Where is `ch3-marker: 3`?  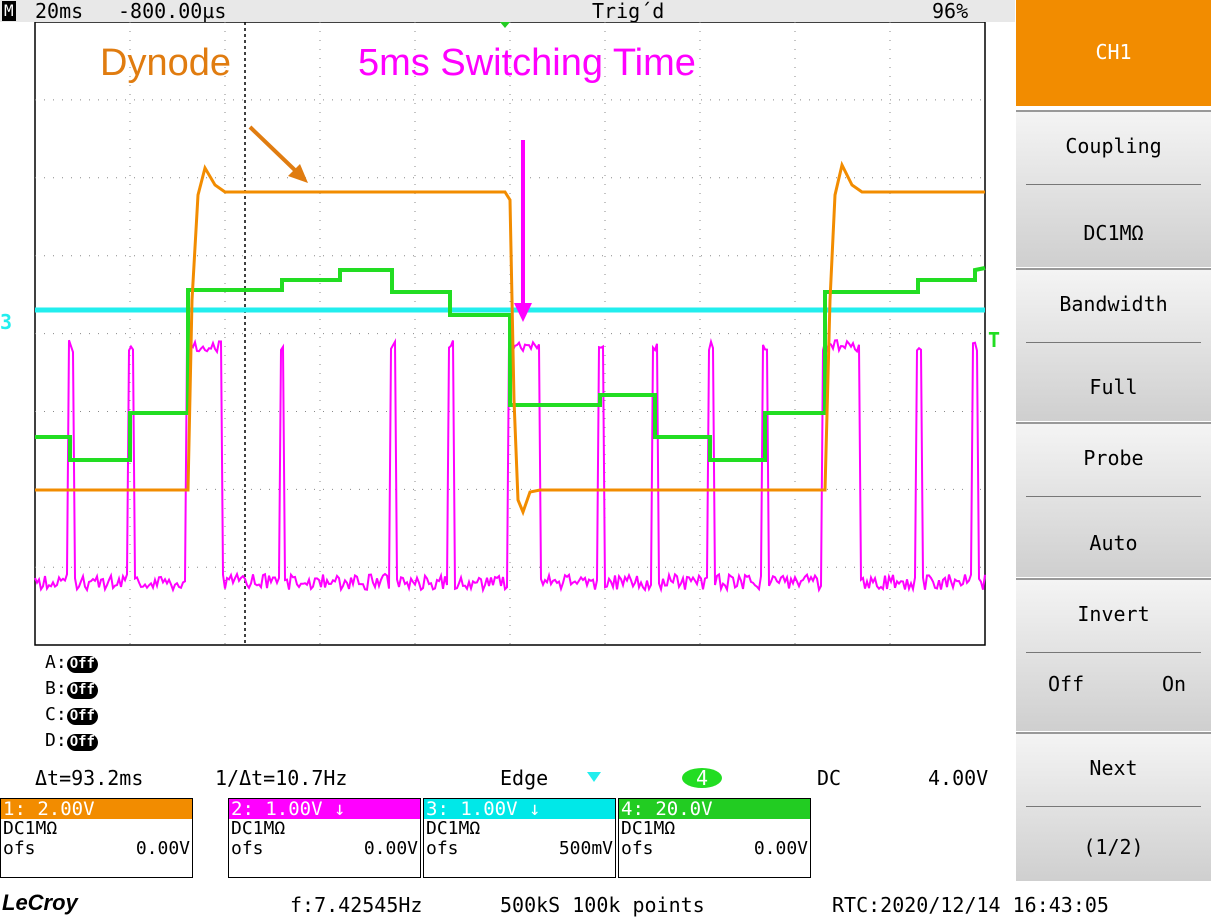 ch3-marker: 3 is located at coordinates (6, 322).